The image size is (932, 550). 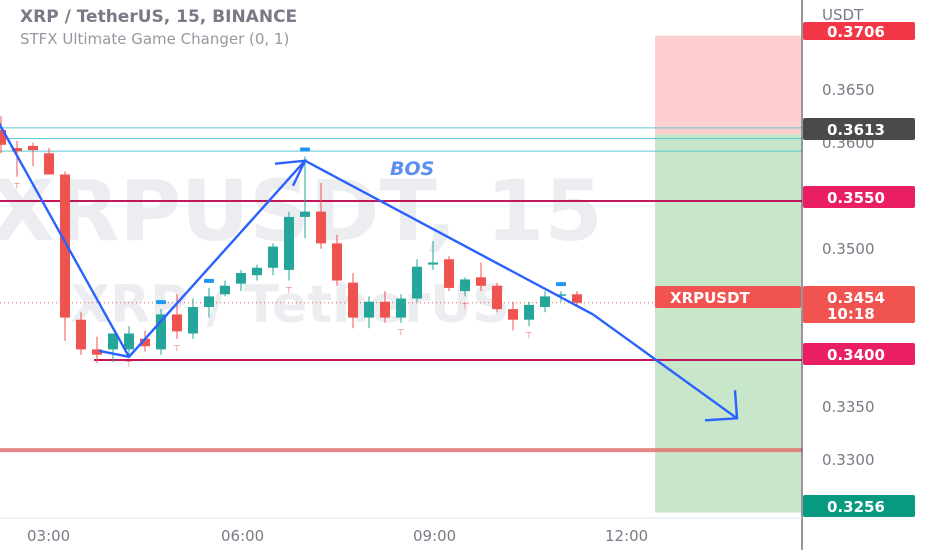 What do you see at coordinates (848, 407) in the screenshot?
I see `price-tick: 0.3350` at bounding box center [848, 407].